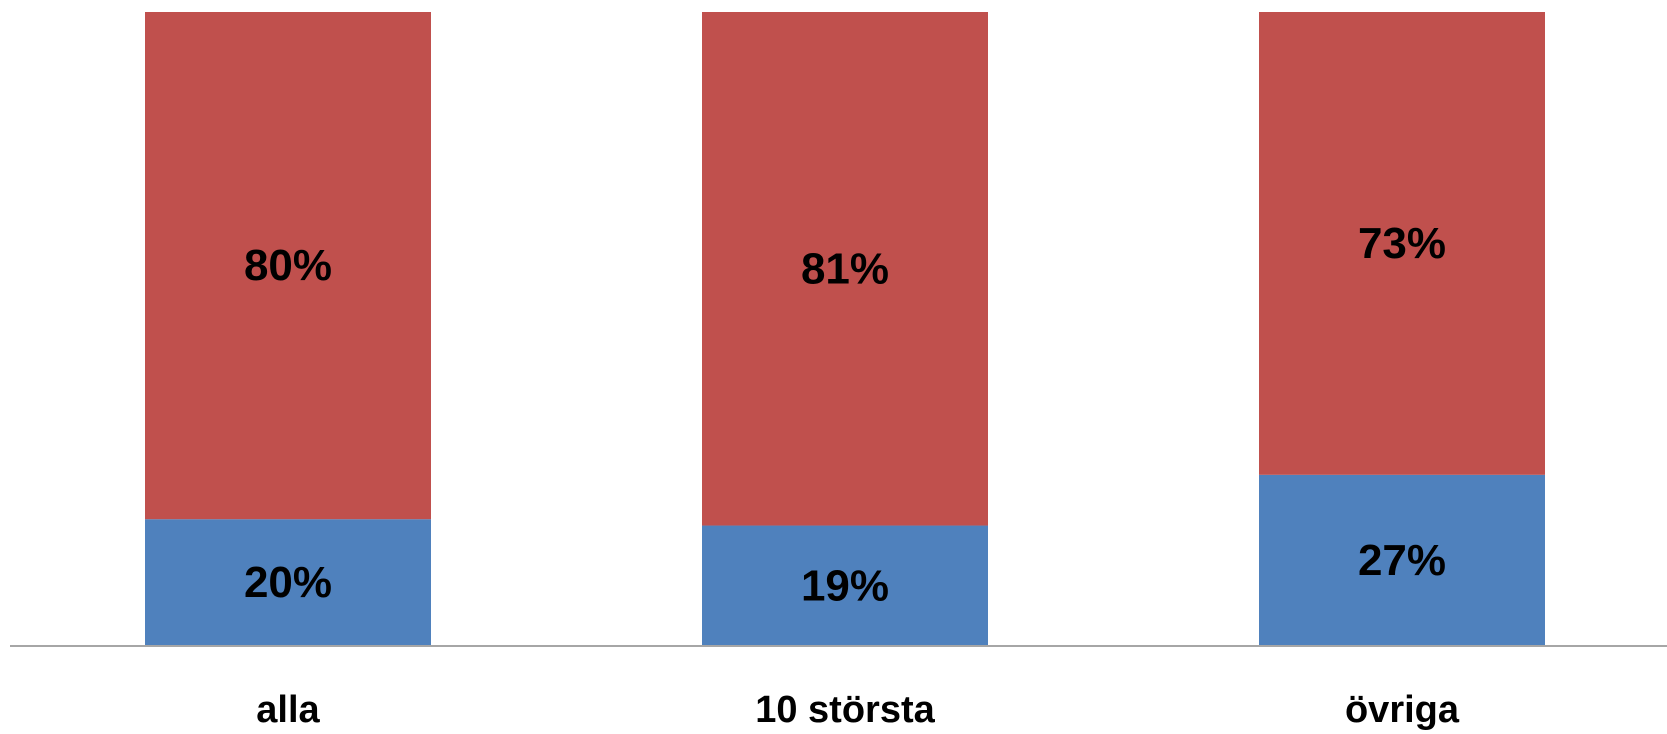 The image size is (1667, 734). I want to click on data-label-1-3: 27%, so click(1402, 560).